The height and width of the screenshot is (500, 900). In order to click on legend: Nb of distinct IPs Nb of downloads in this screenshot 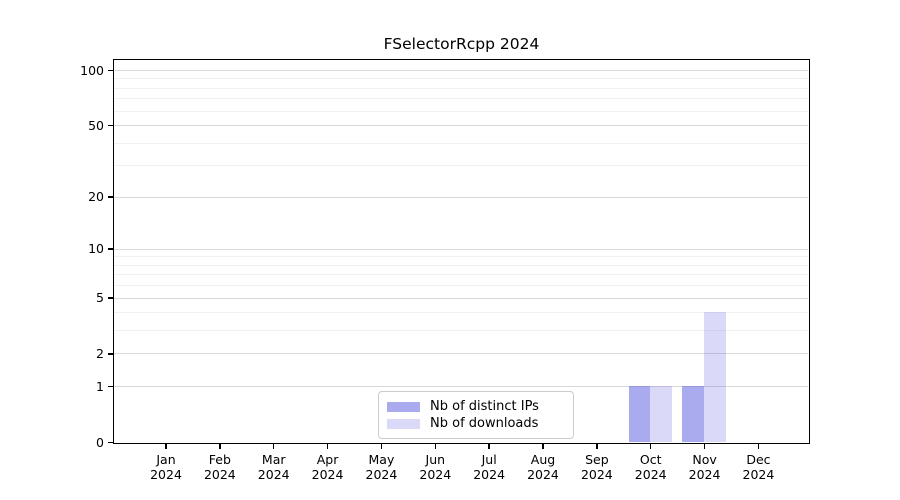, I will do `click(476, 415)`.